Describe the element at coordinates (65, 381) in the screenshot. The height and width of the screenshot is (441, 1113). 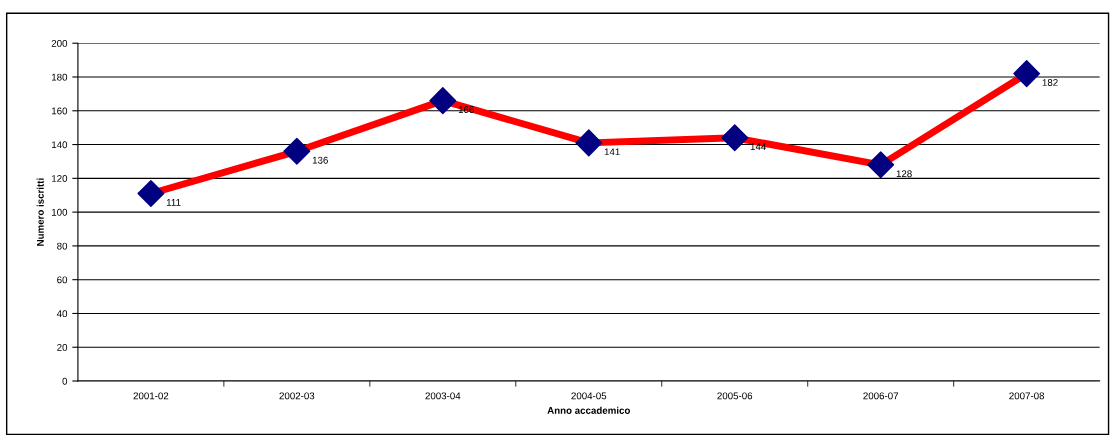
I see `y-tick-label: 0` at that location.